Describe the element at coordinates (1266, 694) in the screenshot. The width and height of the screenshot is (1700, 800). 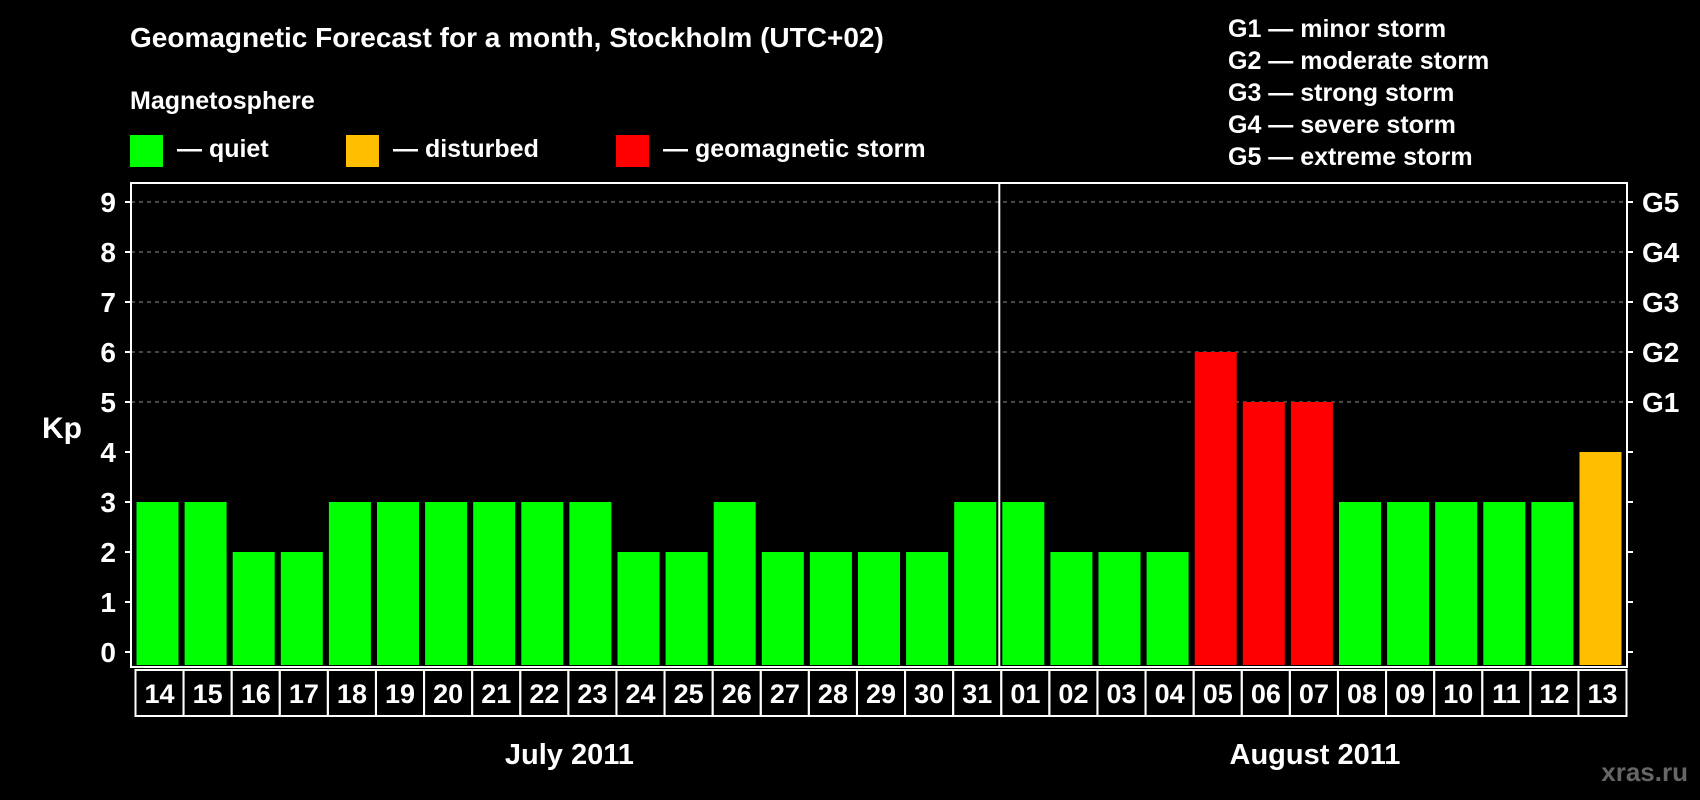
I see `x-tick-label: 06` at that location.